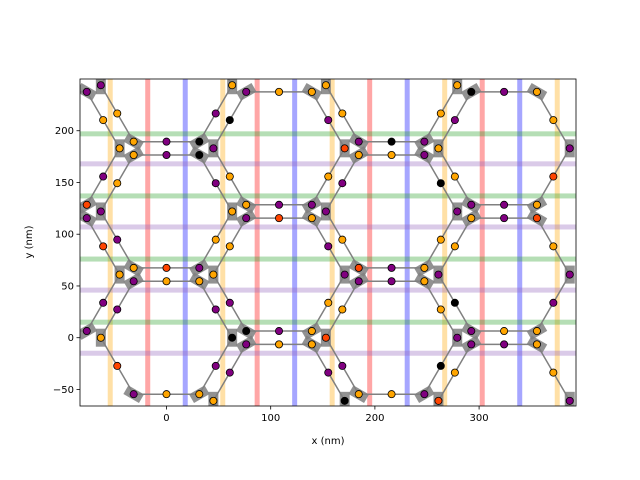 This screenshot has width=640, height=480. Describe the element at coordinates (110, 242) in the screenshot. I see `vertical-band-orange` at that location.